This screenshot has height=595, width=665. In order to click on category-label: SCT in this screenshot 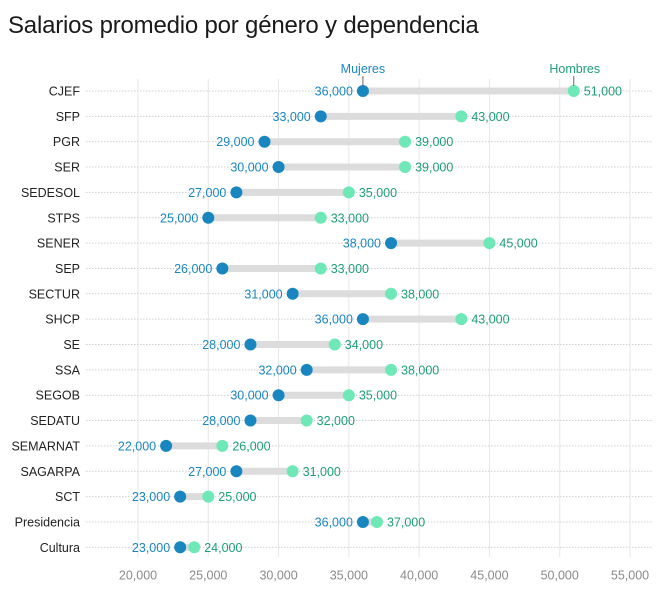, I will do `click(67, 497)`.